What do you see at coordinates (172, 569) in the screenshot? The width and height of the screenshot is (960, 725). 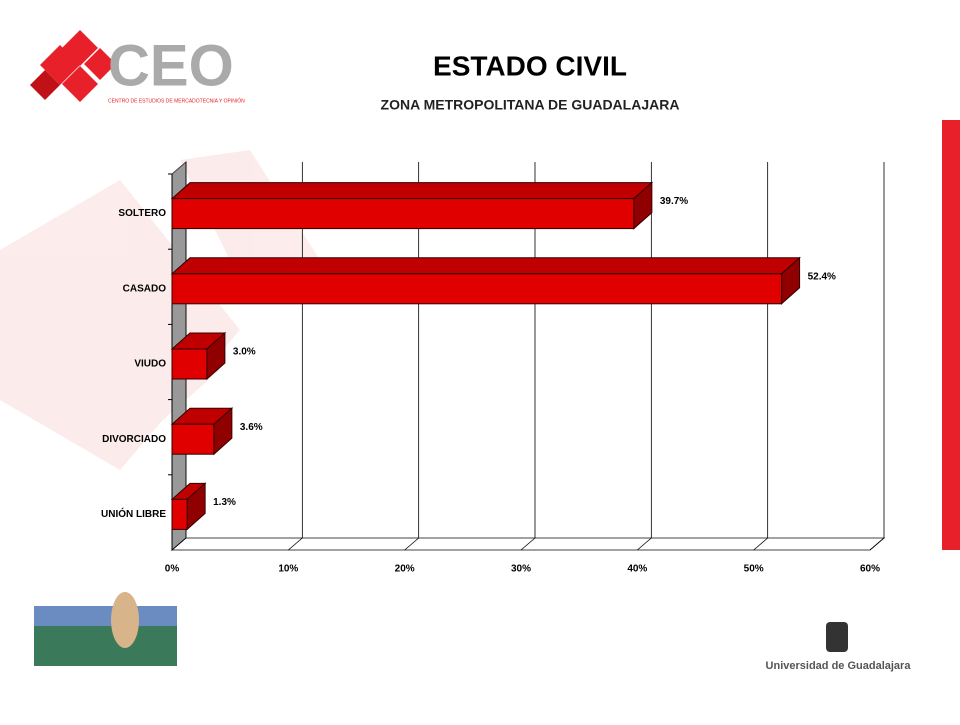 I see `x-tick-label: 0%` at bounding box center [172, 569].